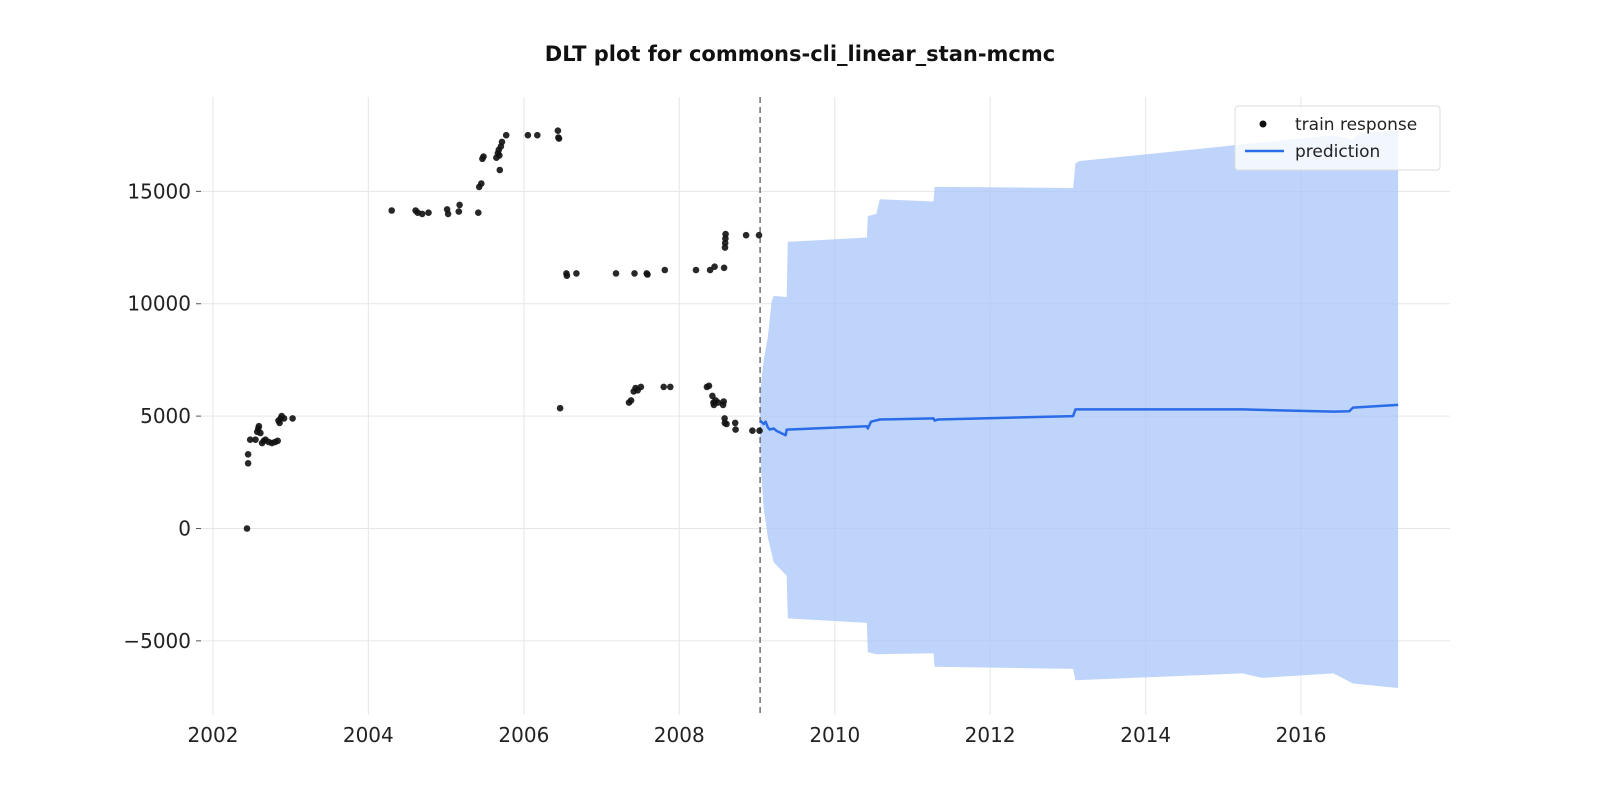  I want to click on legend-train-label: train response, so click(1356, 125).